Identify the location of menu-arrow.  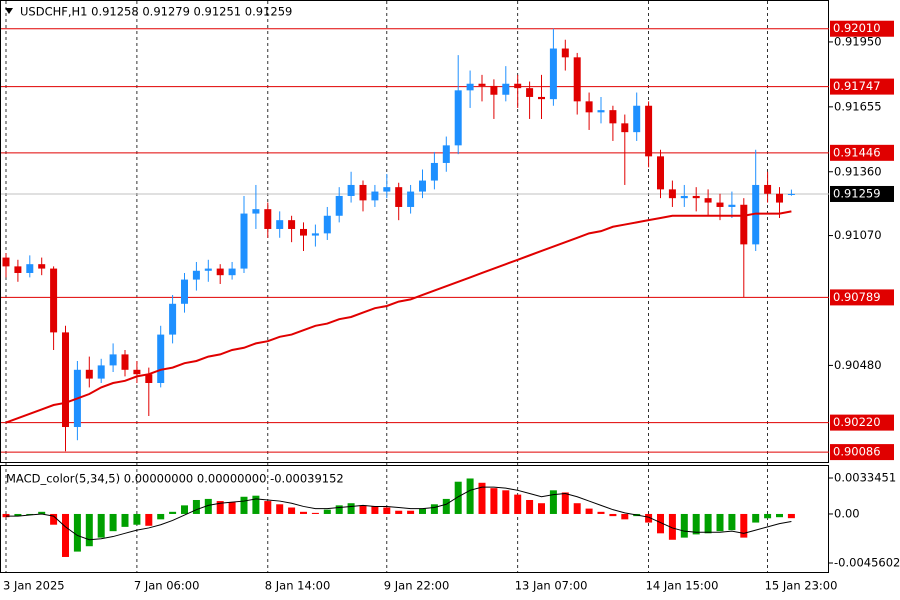
(9, 11).